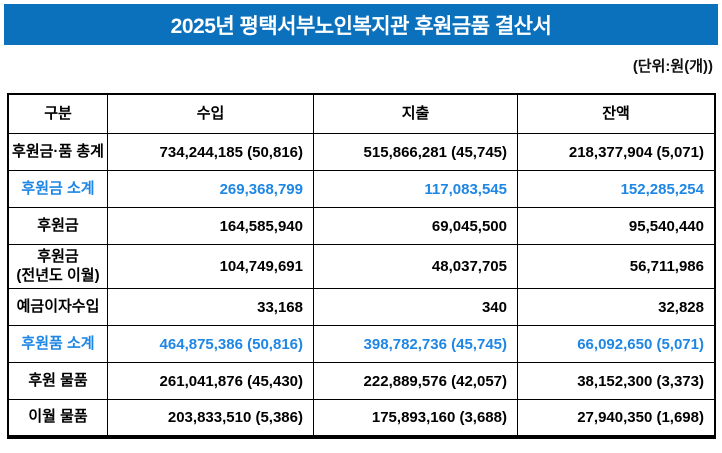 This screenshot has height=453, width=722. I want to click on col-header-expense: 지출, so click(415, 114).